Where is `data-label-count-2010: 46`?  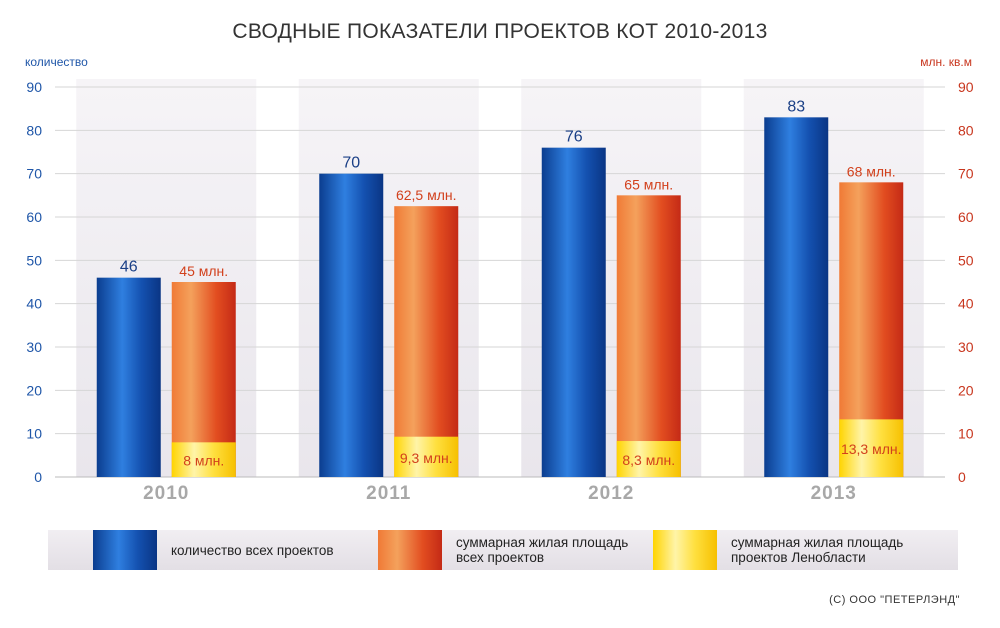
data-label-count-2010: 46 is located at coordinates (129, 267).